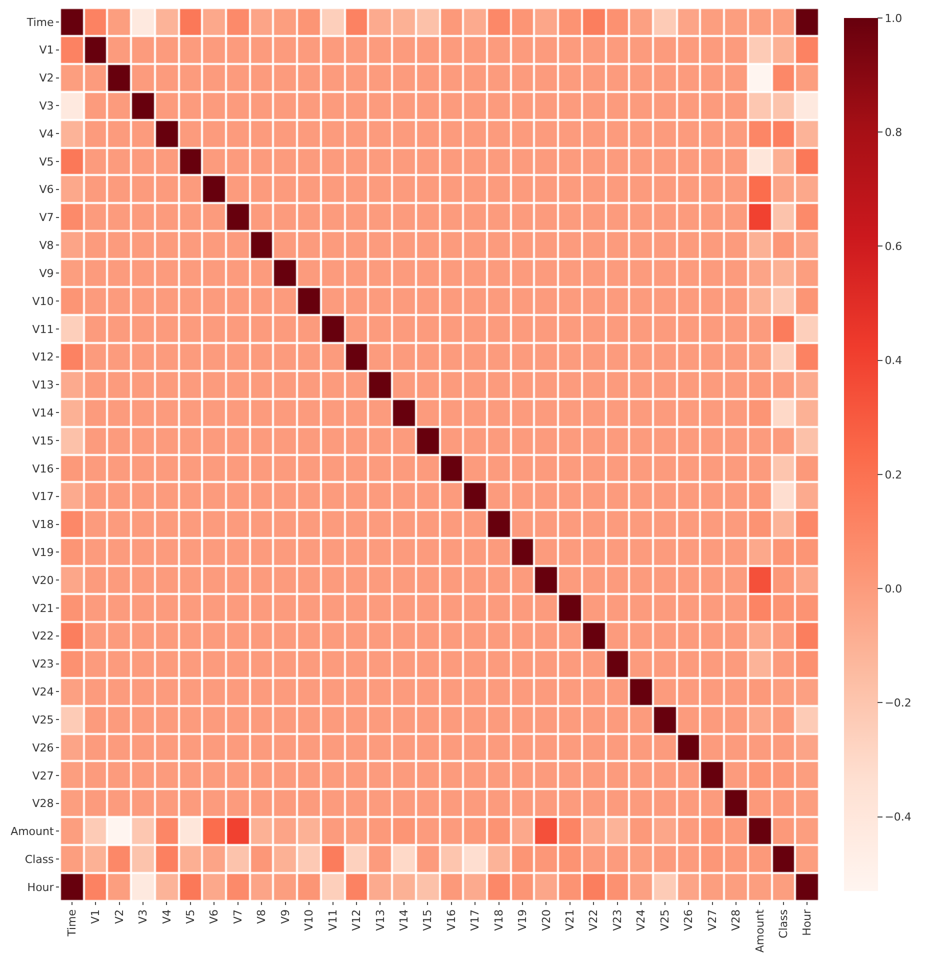  I want to click on y-tick-label: V11, so click(43, 329).